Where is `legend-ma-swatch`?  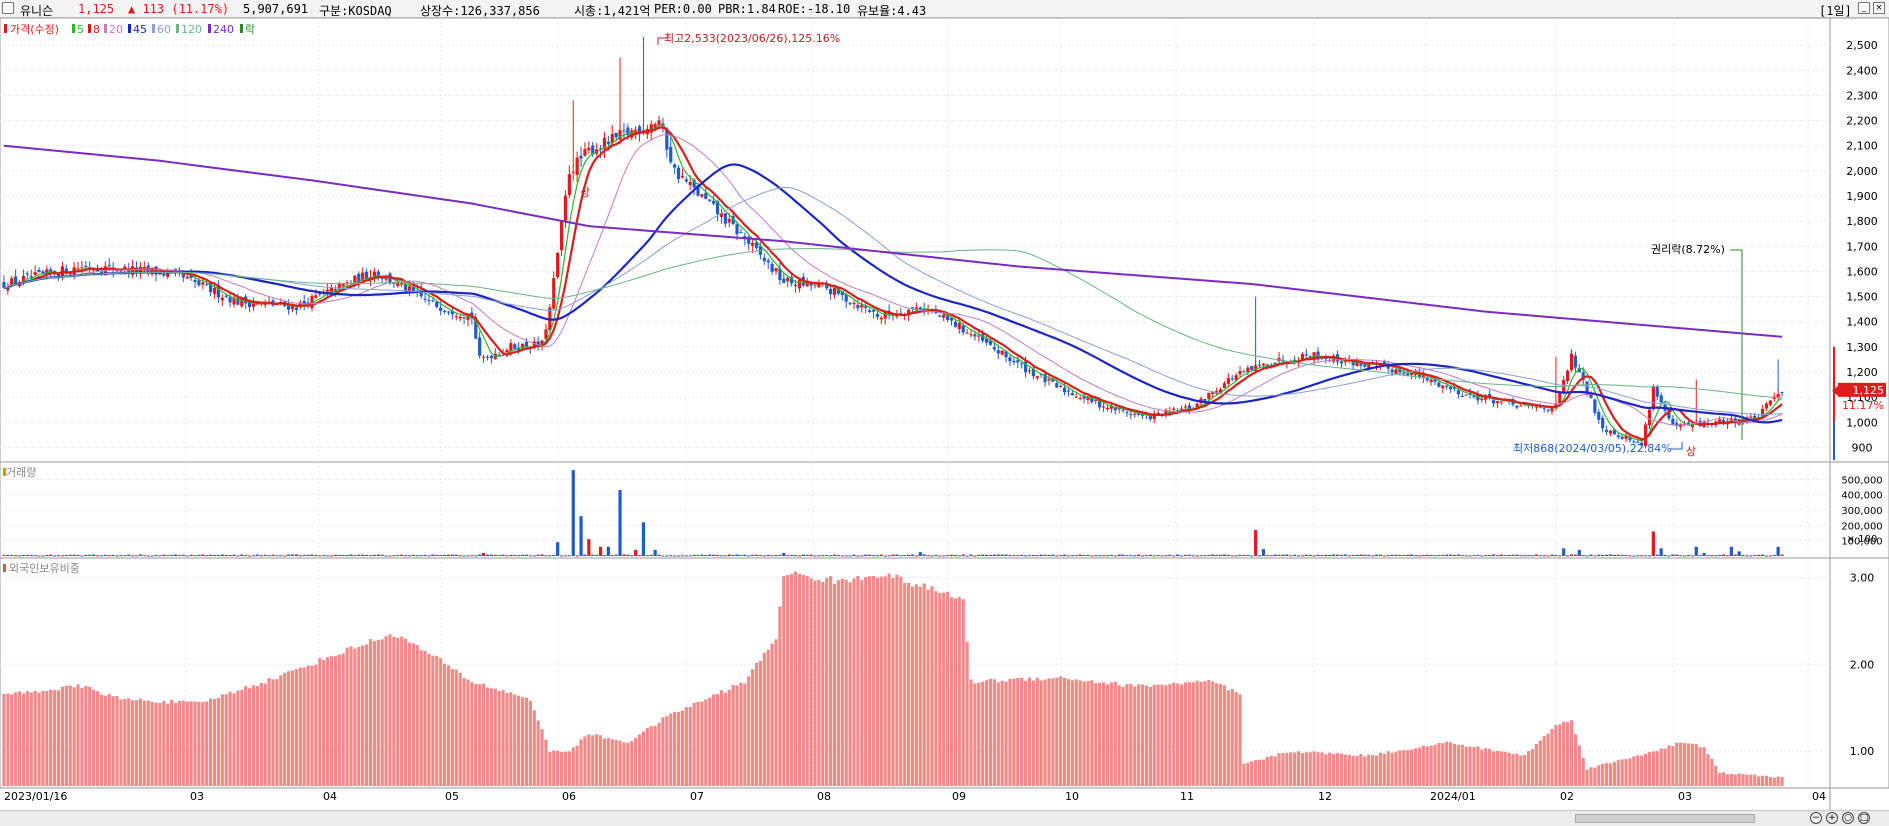
legend-ma-swatch is located at coordinates (89, 28).